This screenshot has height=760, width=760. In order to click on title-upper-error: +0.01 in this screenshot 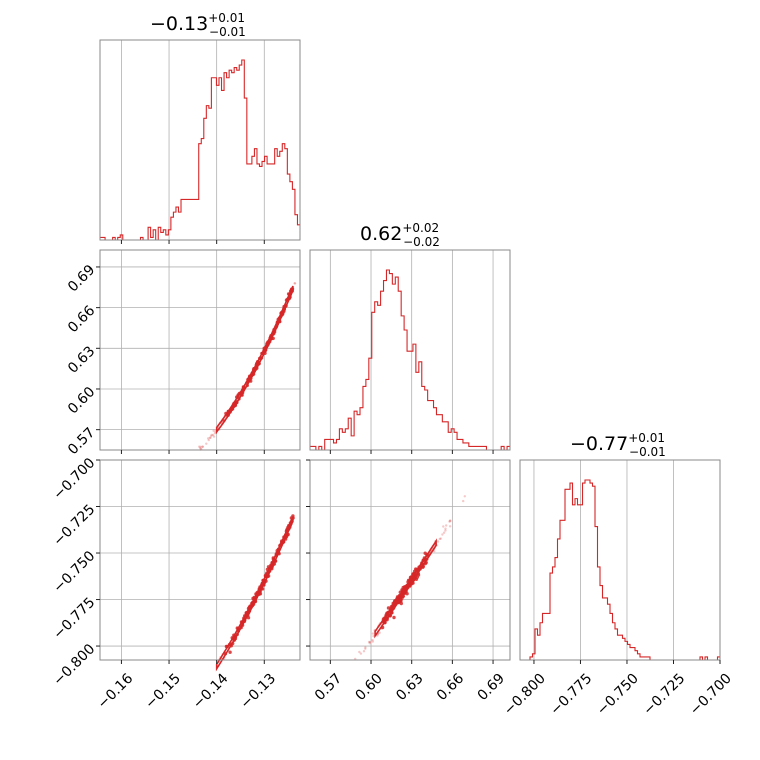, I will do `click(646, 438)`.